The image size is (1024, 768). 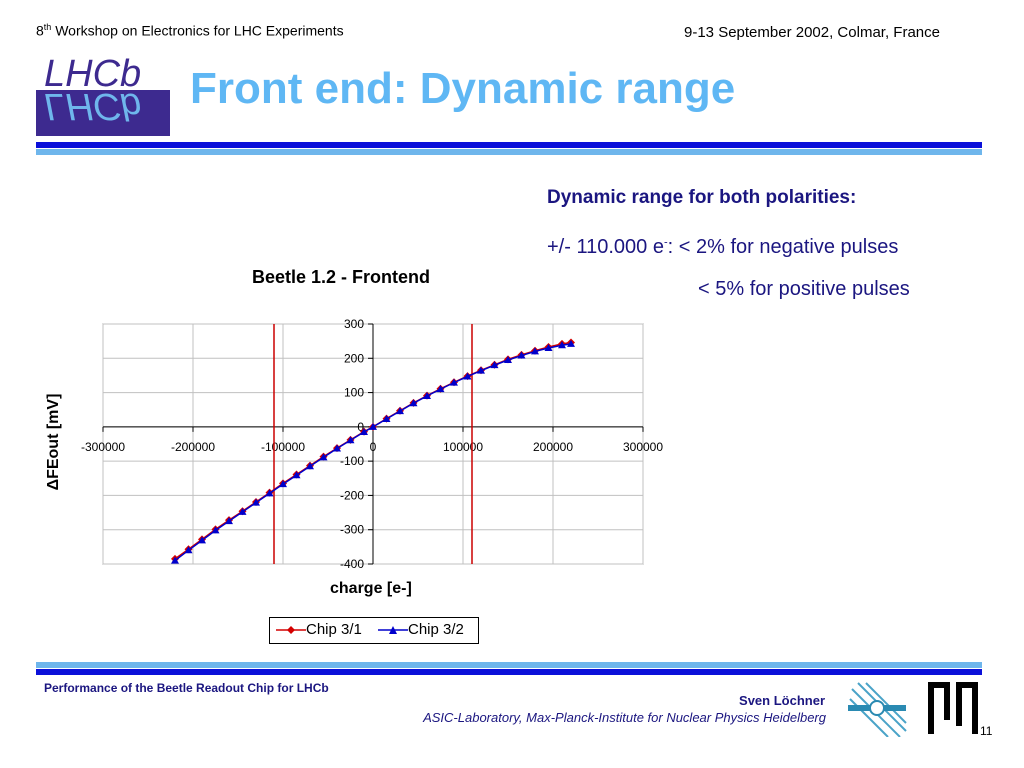 I want to click on x-tick-label: 300000, so click(x=643, y=447).